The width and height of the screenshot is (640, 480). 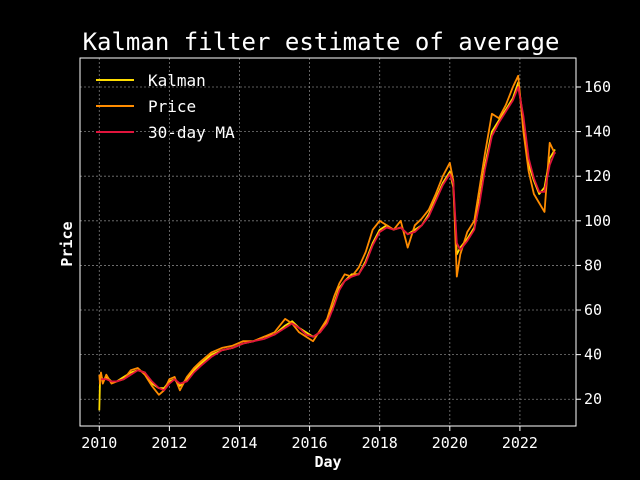 What do you see at coordinates (177, 80) in the screenshot?
I see `legend-label-kalman: Kalman` at bounding box center [177, 80].